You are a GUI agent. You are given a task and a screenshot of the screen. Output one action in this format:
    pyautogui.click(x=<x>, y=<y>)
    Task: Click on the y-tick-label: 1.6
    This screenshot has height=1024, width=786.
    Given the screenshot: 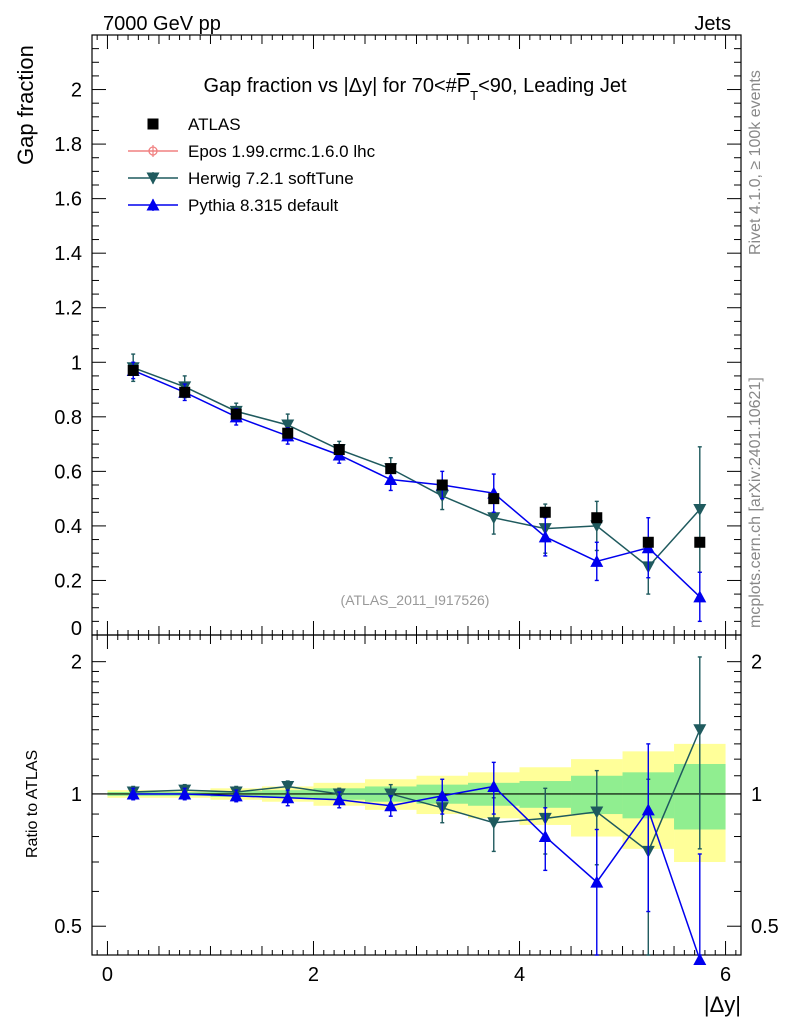 What is the action you would take?
    pyautogui.click(x=68, y=200)
    